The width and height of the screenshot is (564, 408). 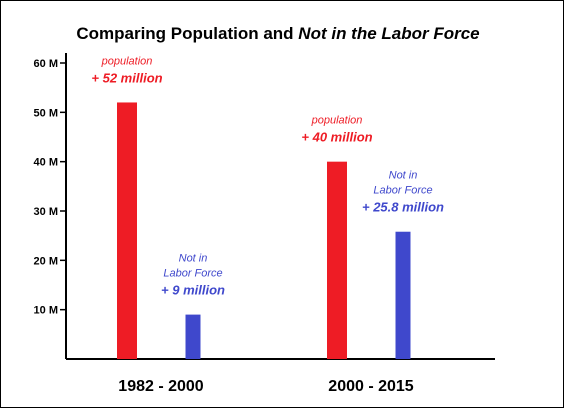 I want to click on annotation-value-label: + 52 million, so click(x=126, y=77).